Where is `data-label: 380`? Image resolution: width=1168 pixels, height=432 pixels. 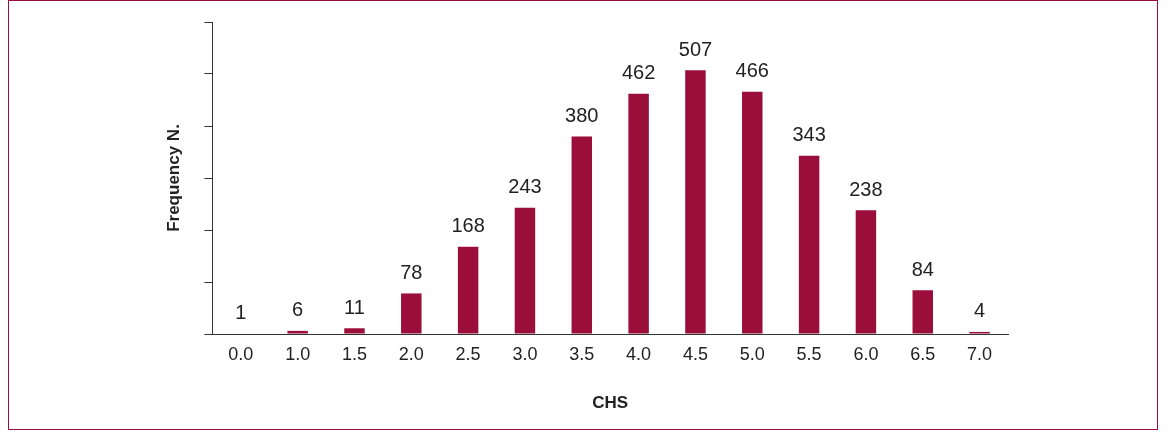
data-label: 380 is located at coordinates (582, 114).